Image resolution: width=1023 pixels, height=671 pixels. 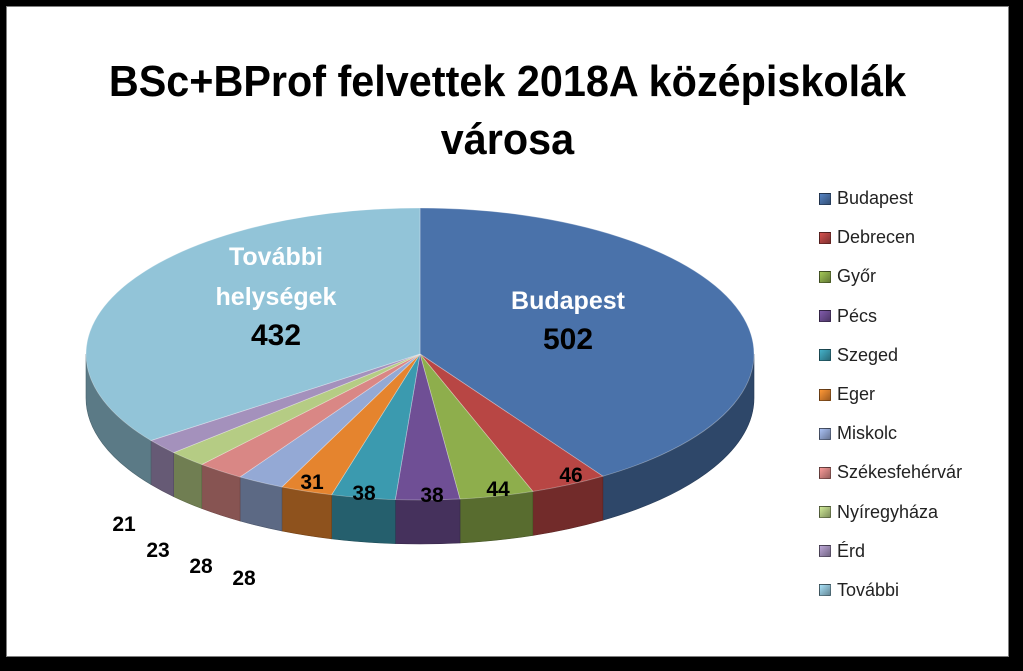 I want to click on legend-item-debrecen: Debrecen, so click(x=909, y=237).